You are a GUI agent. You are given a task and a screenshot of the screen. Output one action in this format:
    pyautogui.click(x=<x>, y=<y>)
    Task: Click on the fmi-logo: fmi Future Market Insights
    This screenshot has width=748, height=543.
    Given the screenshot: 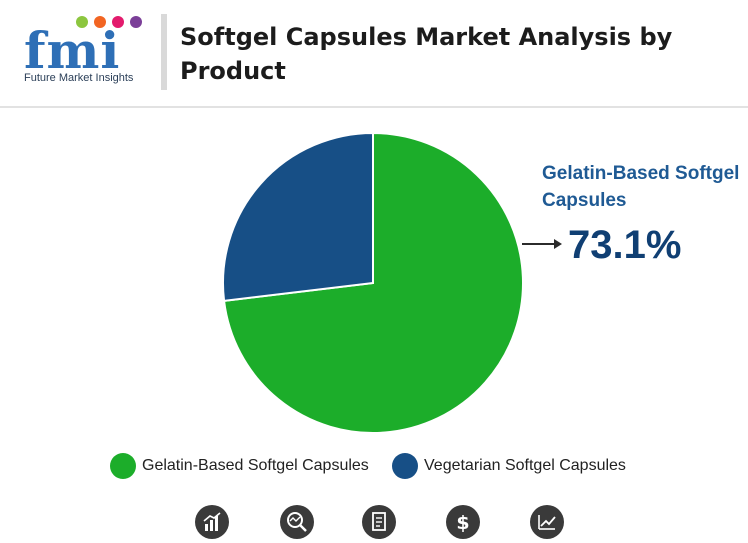 What is the action you would take?
    pyautogui.click(x=87, y=51)
    